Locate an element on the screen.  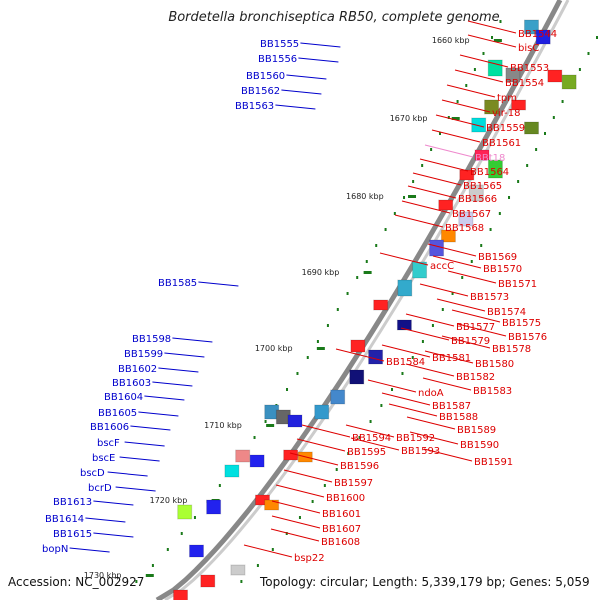
kbp-label: 1710 kbp is located at coordinates (223, 425).